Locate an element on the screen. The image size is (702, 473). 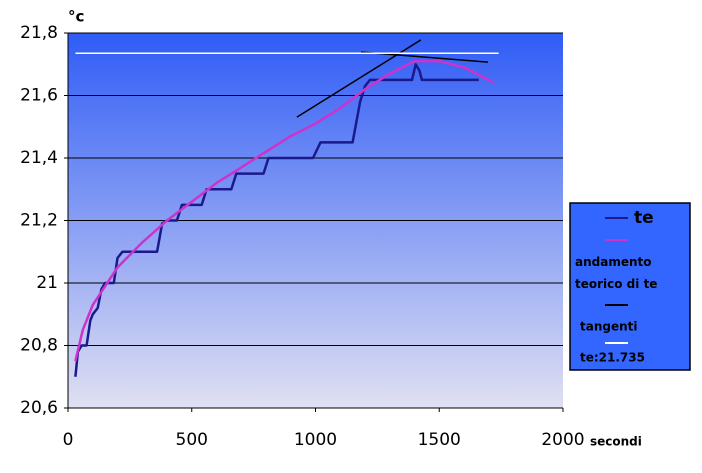
x-tick-label: 1500 is located at coordinates (439, 440).